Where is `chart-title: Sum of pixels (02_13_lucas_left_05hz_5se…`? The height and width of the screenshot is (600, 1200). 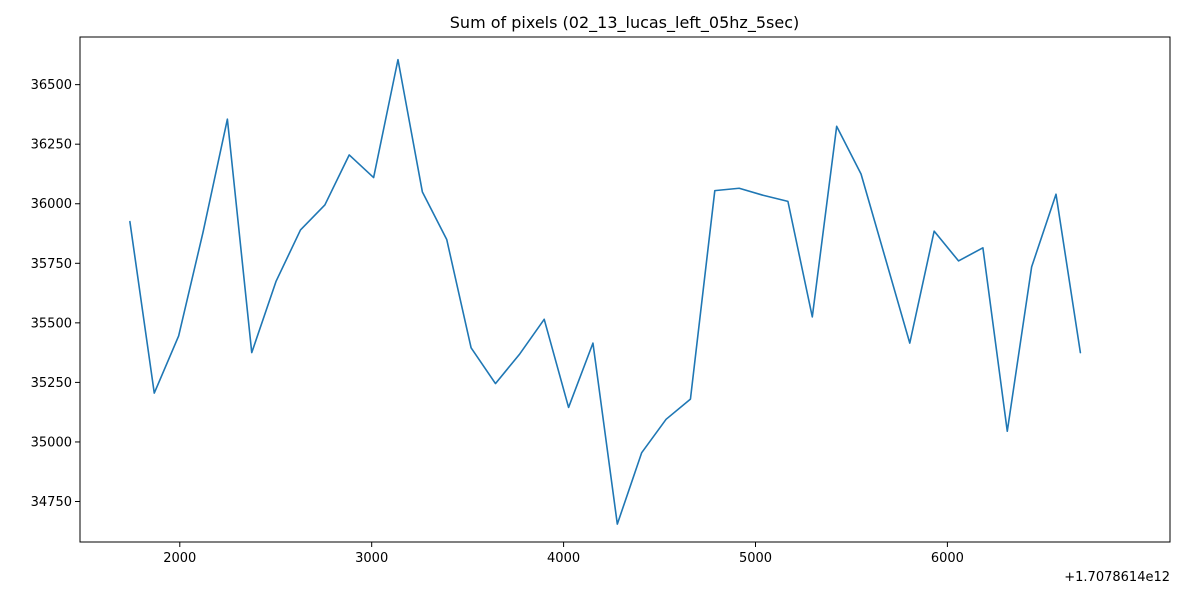 chart-title: Sum of pixels (02_13_lucas_left_05hz_5se… is located at coordinates (624, 23).